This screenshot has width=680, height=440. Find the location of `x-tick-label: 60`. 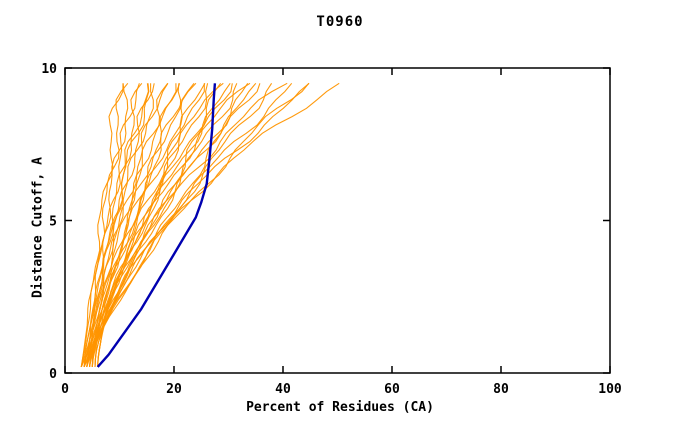

x-tick-label: 60 is located at coordinates (392, 389).